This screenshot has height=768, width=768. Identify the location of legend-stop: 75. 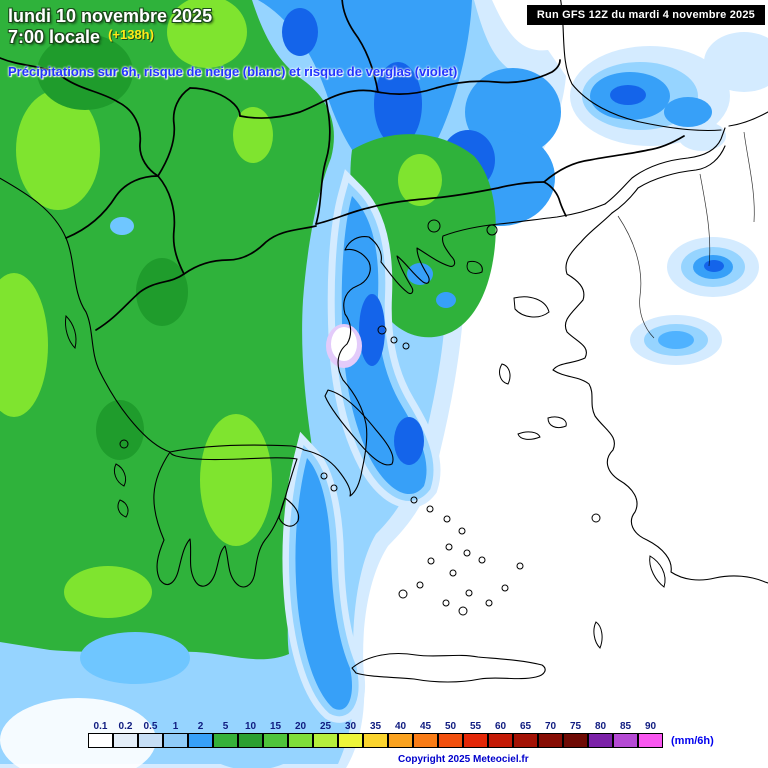
(575, 734).